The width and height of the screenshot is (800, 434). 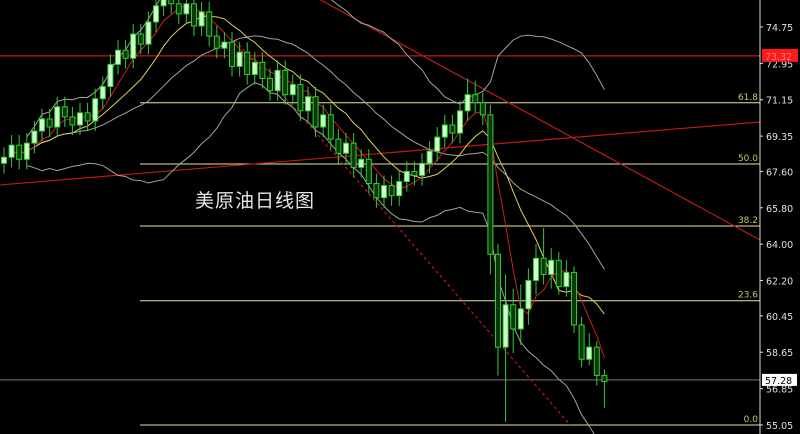 What do you see at coordinates (780, 55) in the screenshot?
I see `red-price-tag` at bounding box center [780, 55].